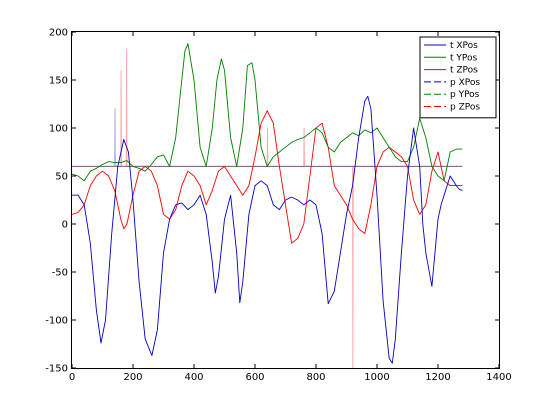 This screenshot has height=414, width=552. What do you see at coordinates (61, 177) in the screenshot?
I see `y-tick-label: 50` at bounding box center [61, 177].